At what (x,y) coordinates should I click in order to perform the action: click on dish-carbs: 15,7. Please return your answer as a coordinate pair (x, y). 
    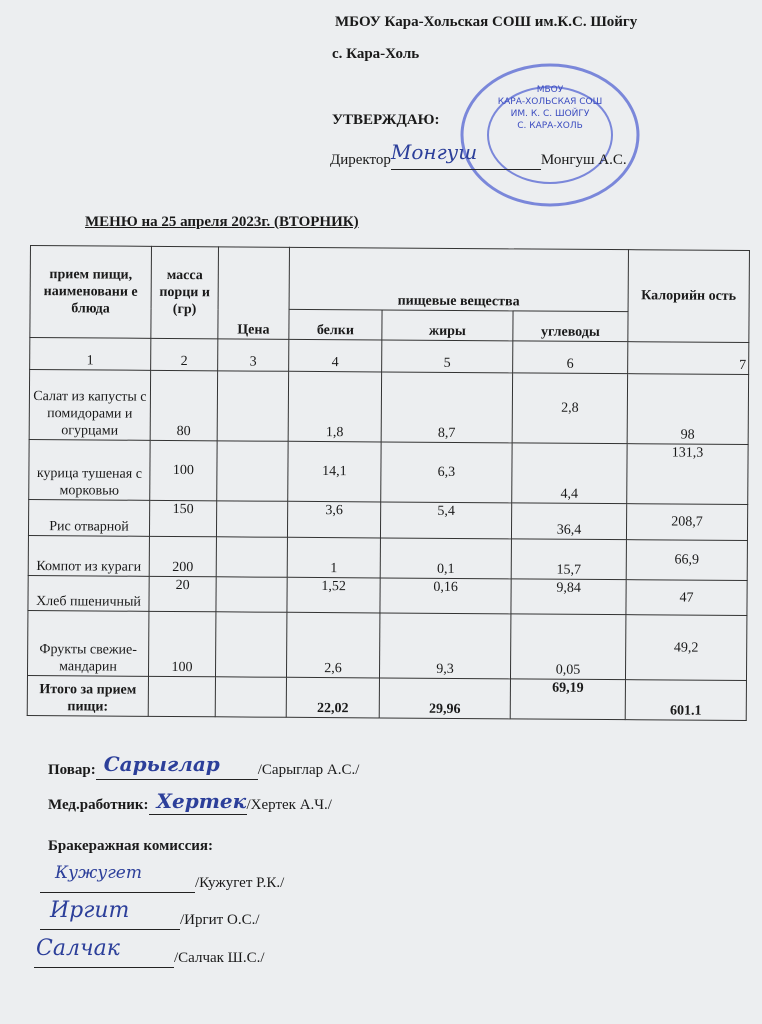
    Looking at the image, I should click on (569, 559).